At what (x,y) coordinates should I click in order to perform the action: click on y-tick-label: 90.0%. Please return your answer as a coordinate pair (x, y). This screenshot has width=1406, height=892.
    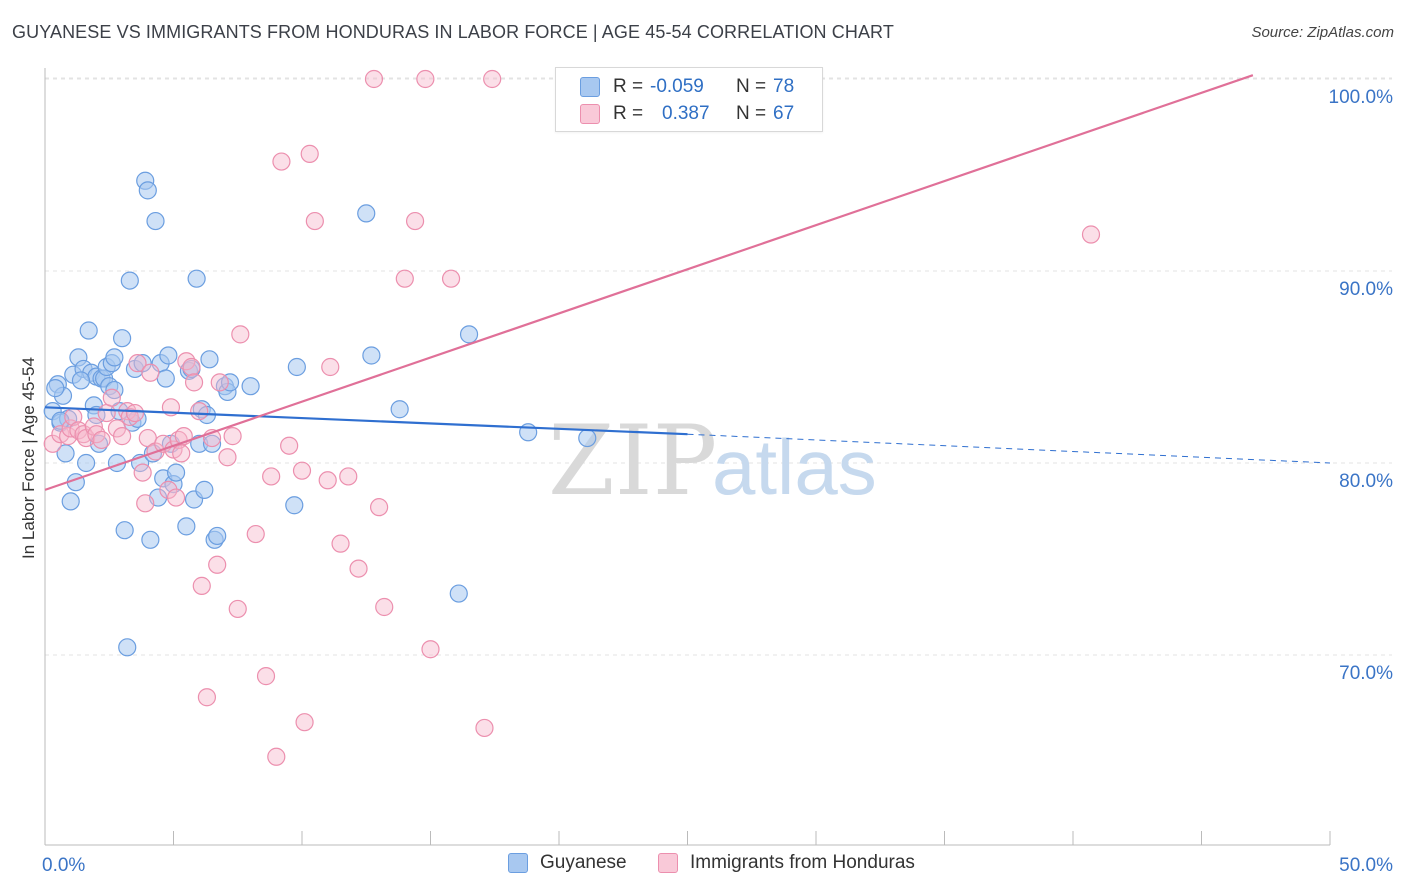
    Looking at the image, I should click on (1366, 289).